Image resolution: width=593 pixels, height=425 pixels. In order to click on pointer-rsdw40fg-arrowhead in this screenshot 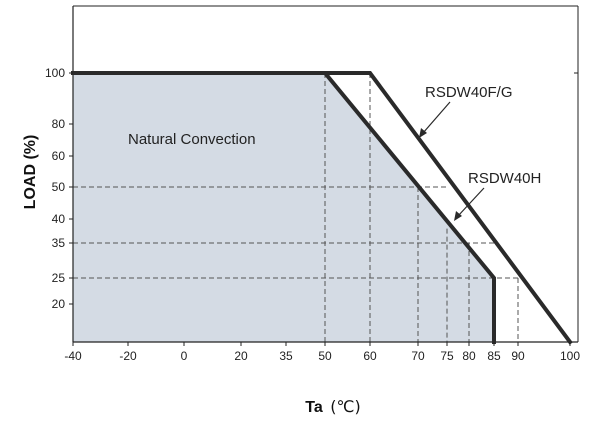, I will do `click(423, 133)`.